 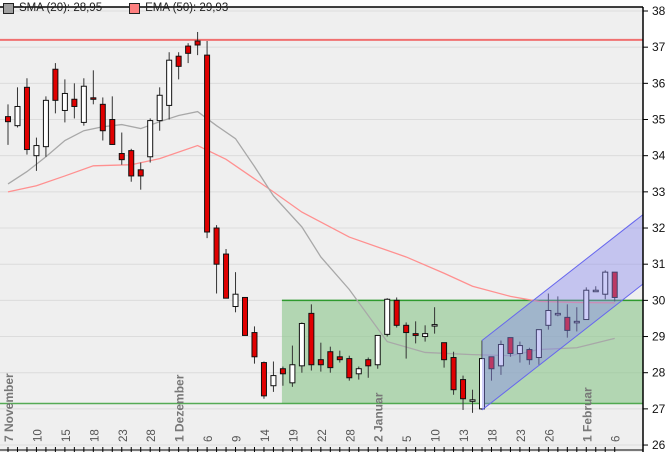 What do you see at coordinates (8, 8) in the screenshot?
I see `sma-swatch` at bounding box center [8, 8].